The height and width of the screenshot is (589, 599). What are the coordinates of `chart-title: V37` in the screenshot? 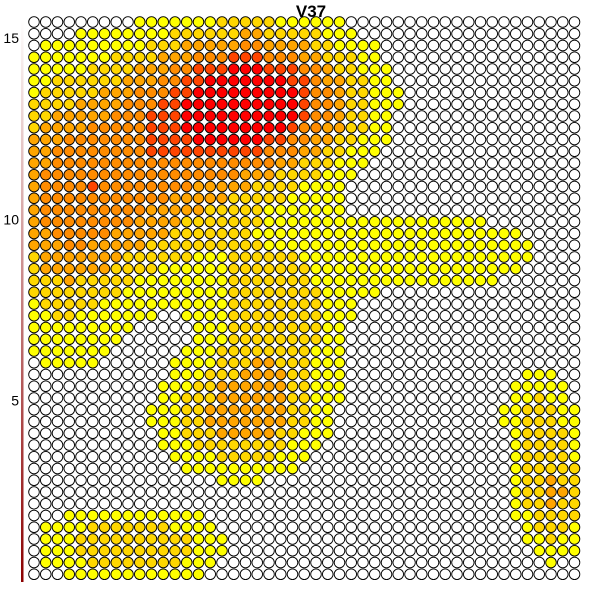 It's located at (311, 11).